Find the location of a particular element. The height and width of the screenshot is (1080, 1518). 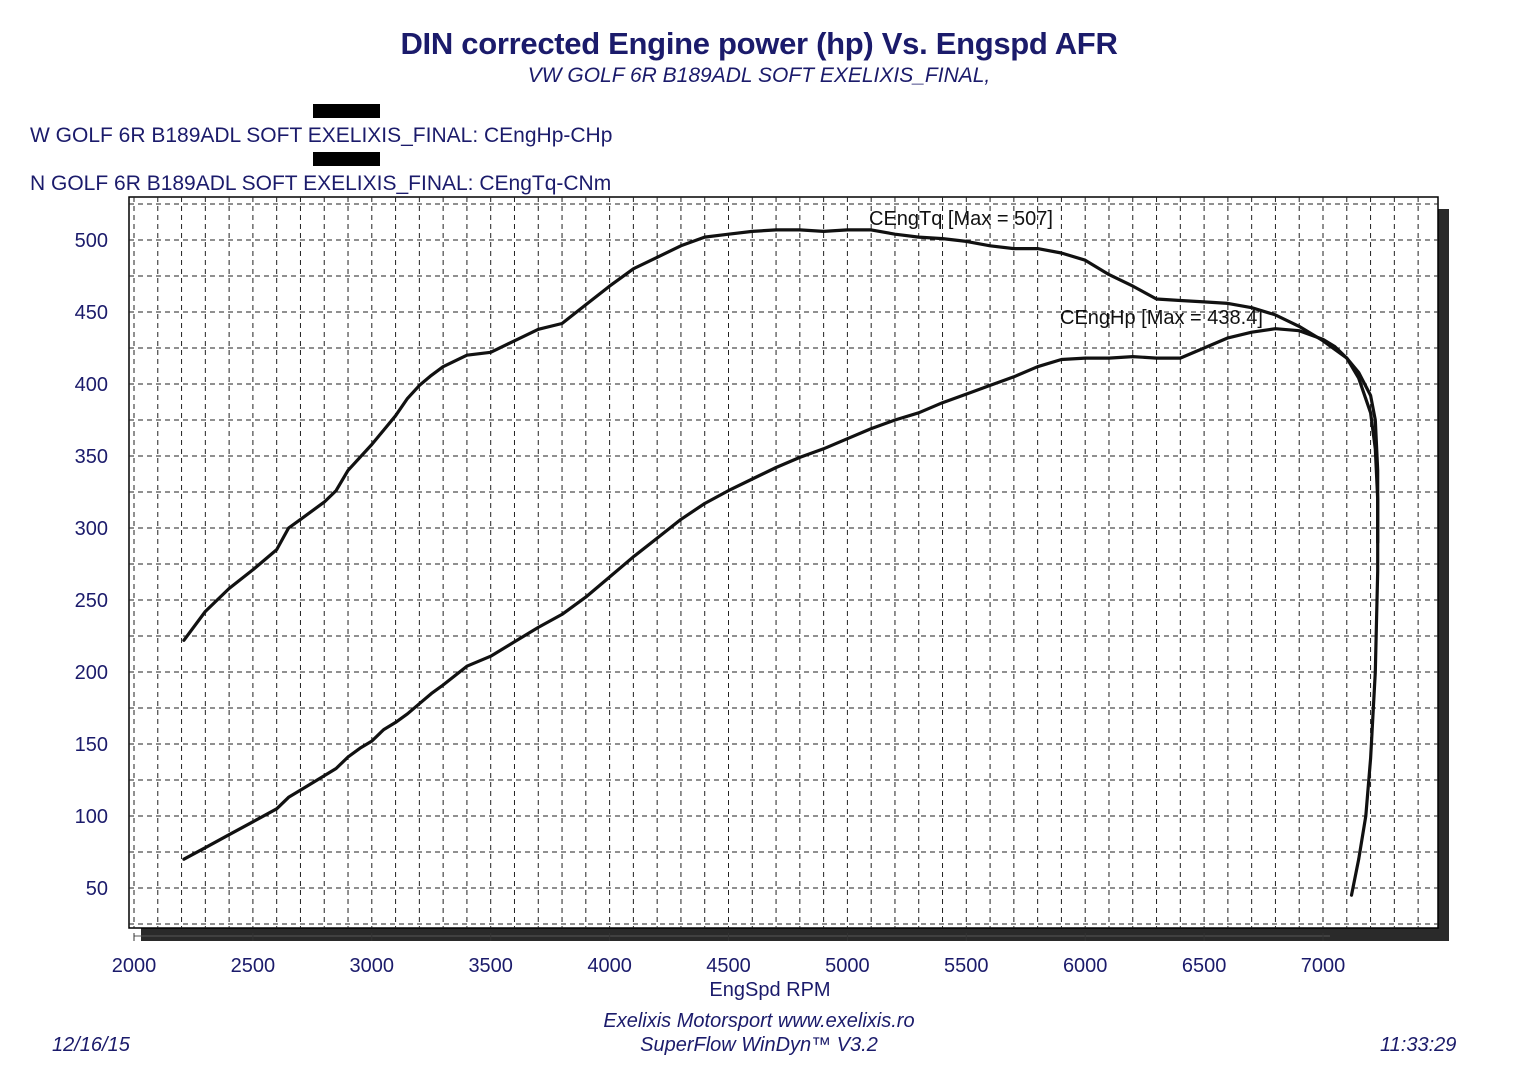

x-tick-label: 6500 is located at coordinates (1204, 966).